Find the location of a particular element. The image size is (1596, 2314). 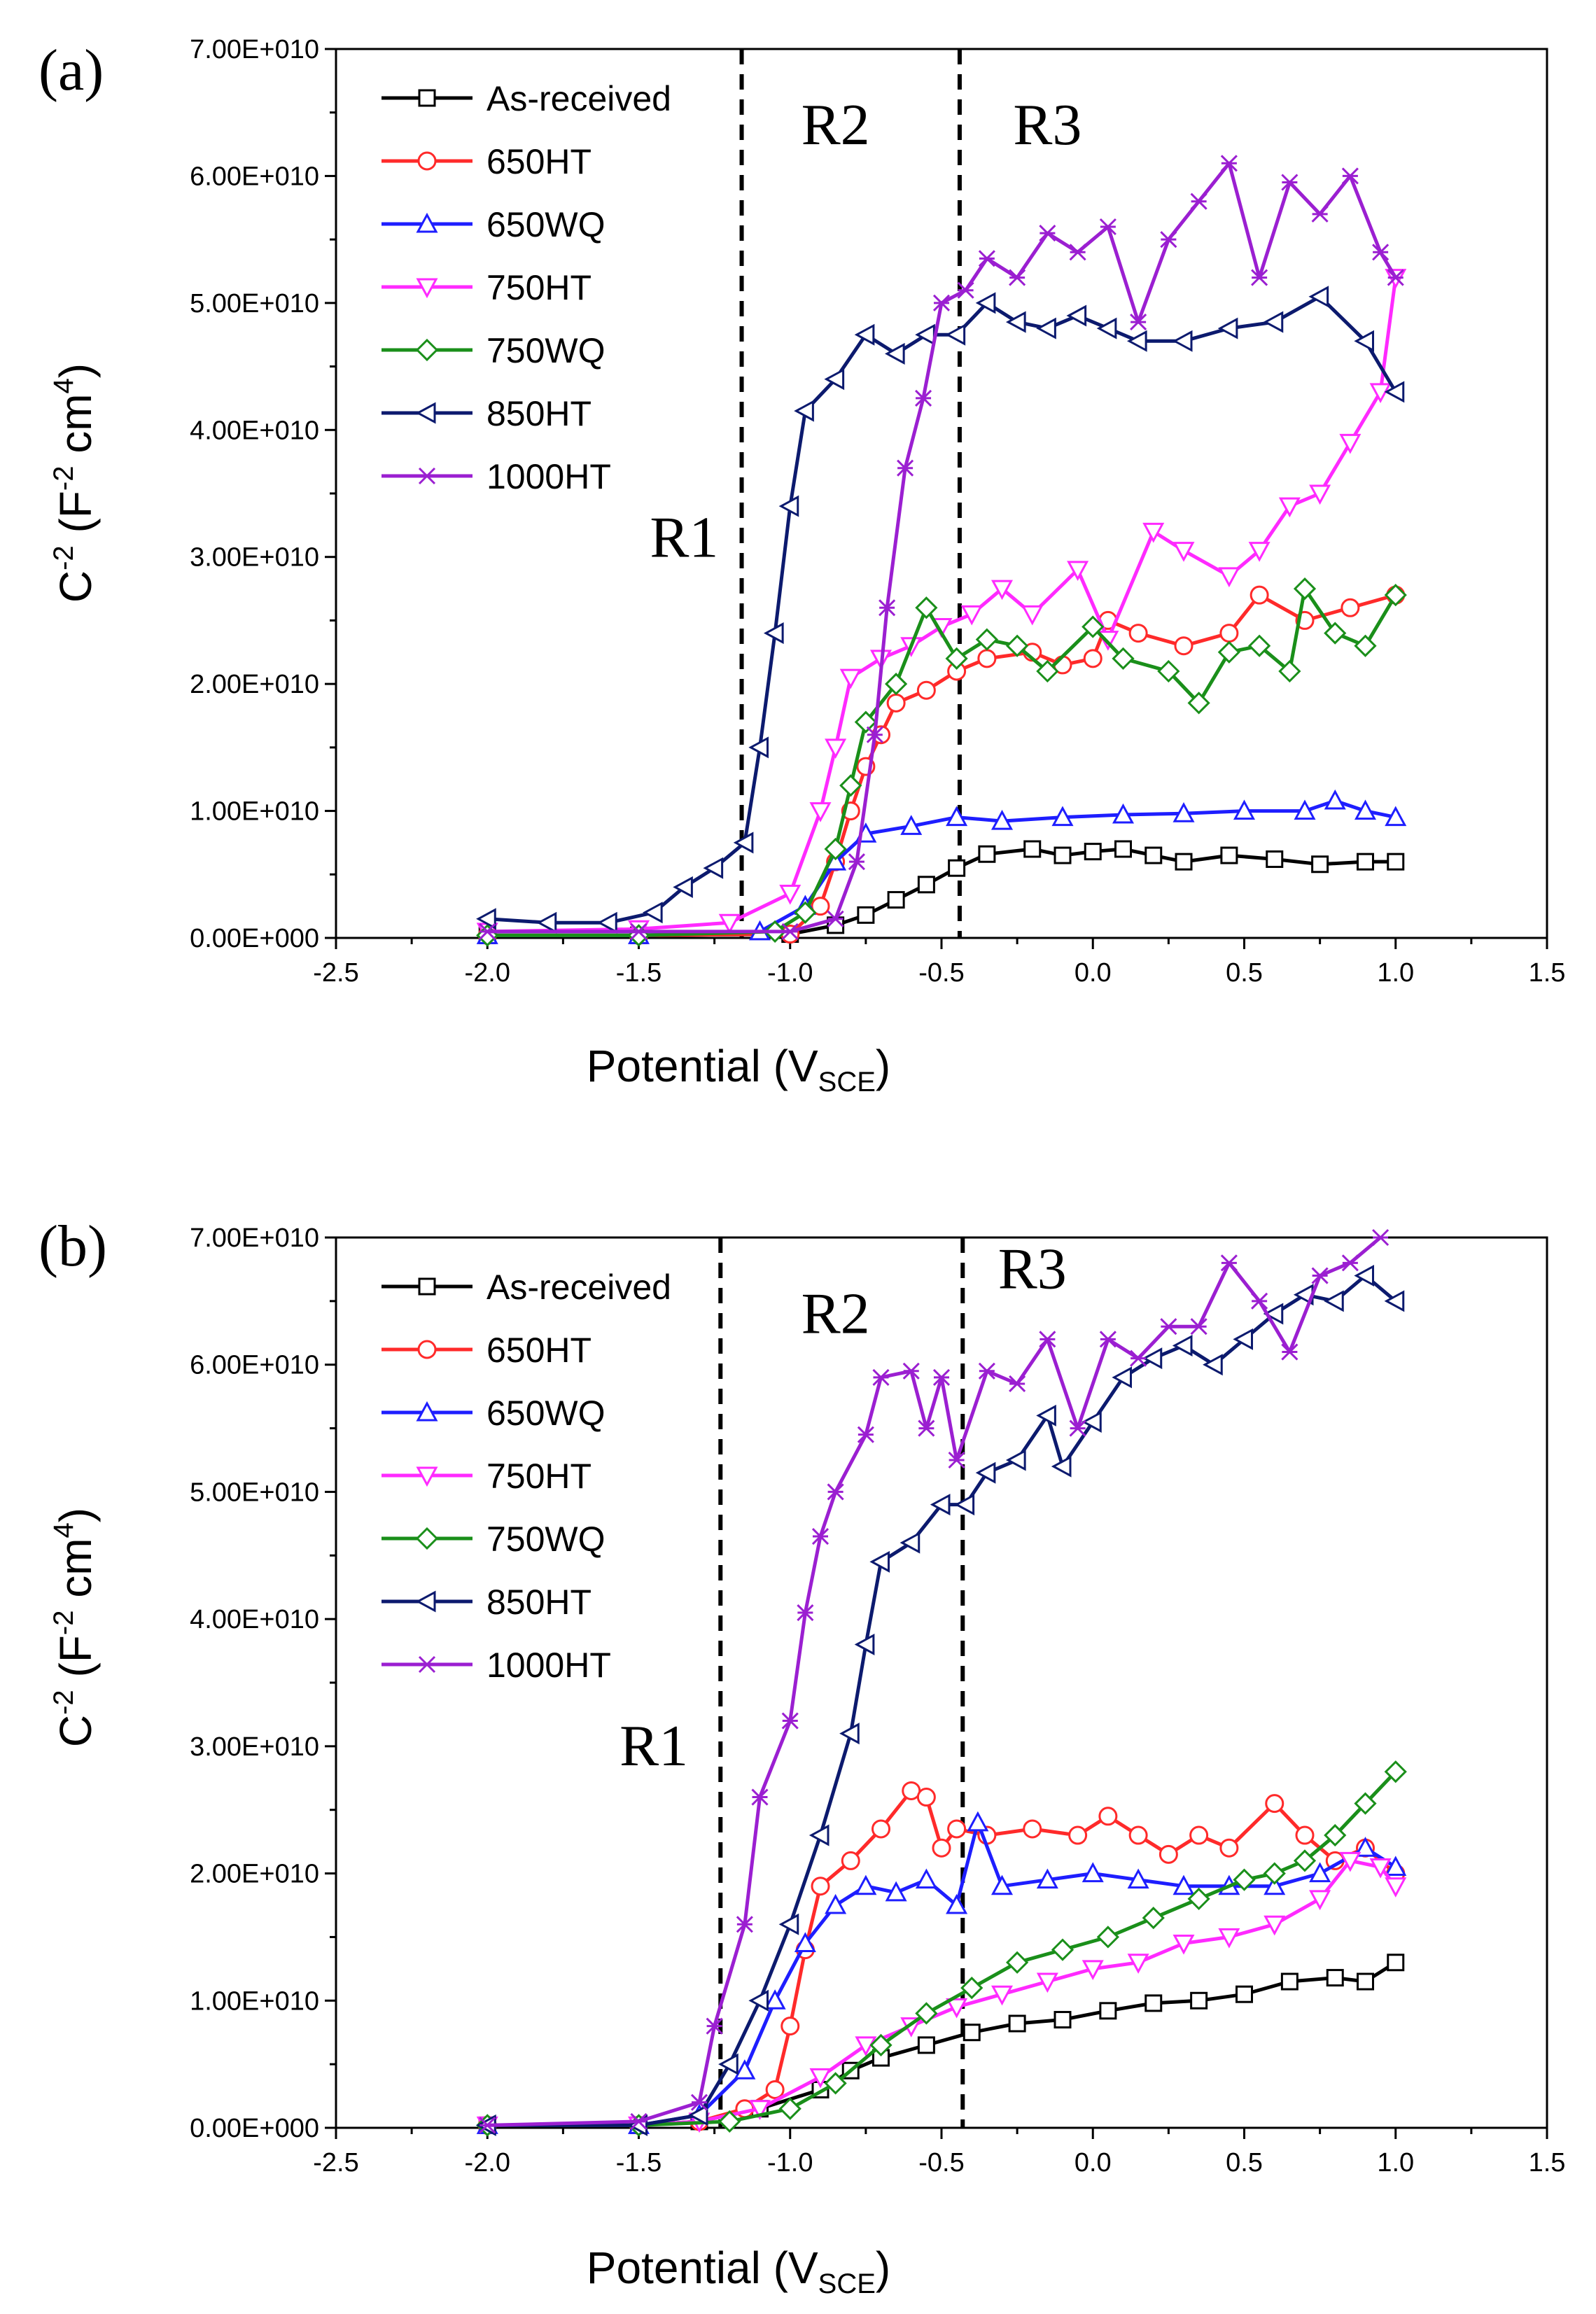

legend-label: 750HT is located at coordinates (539, 1476).